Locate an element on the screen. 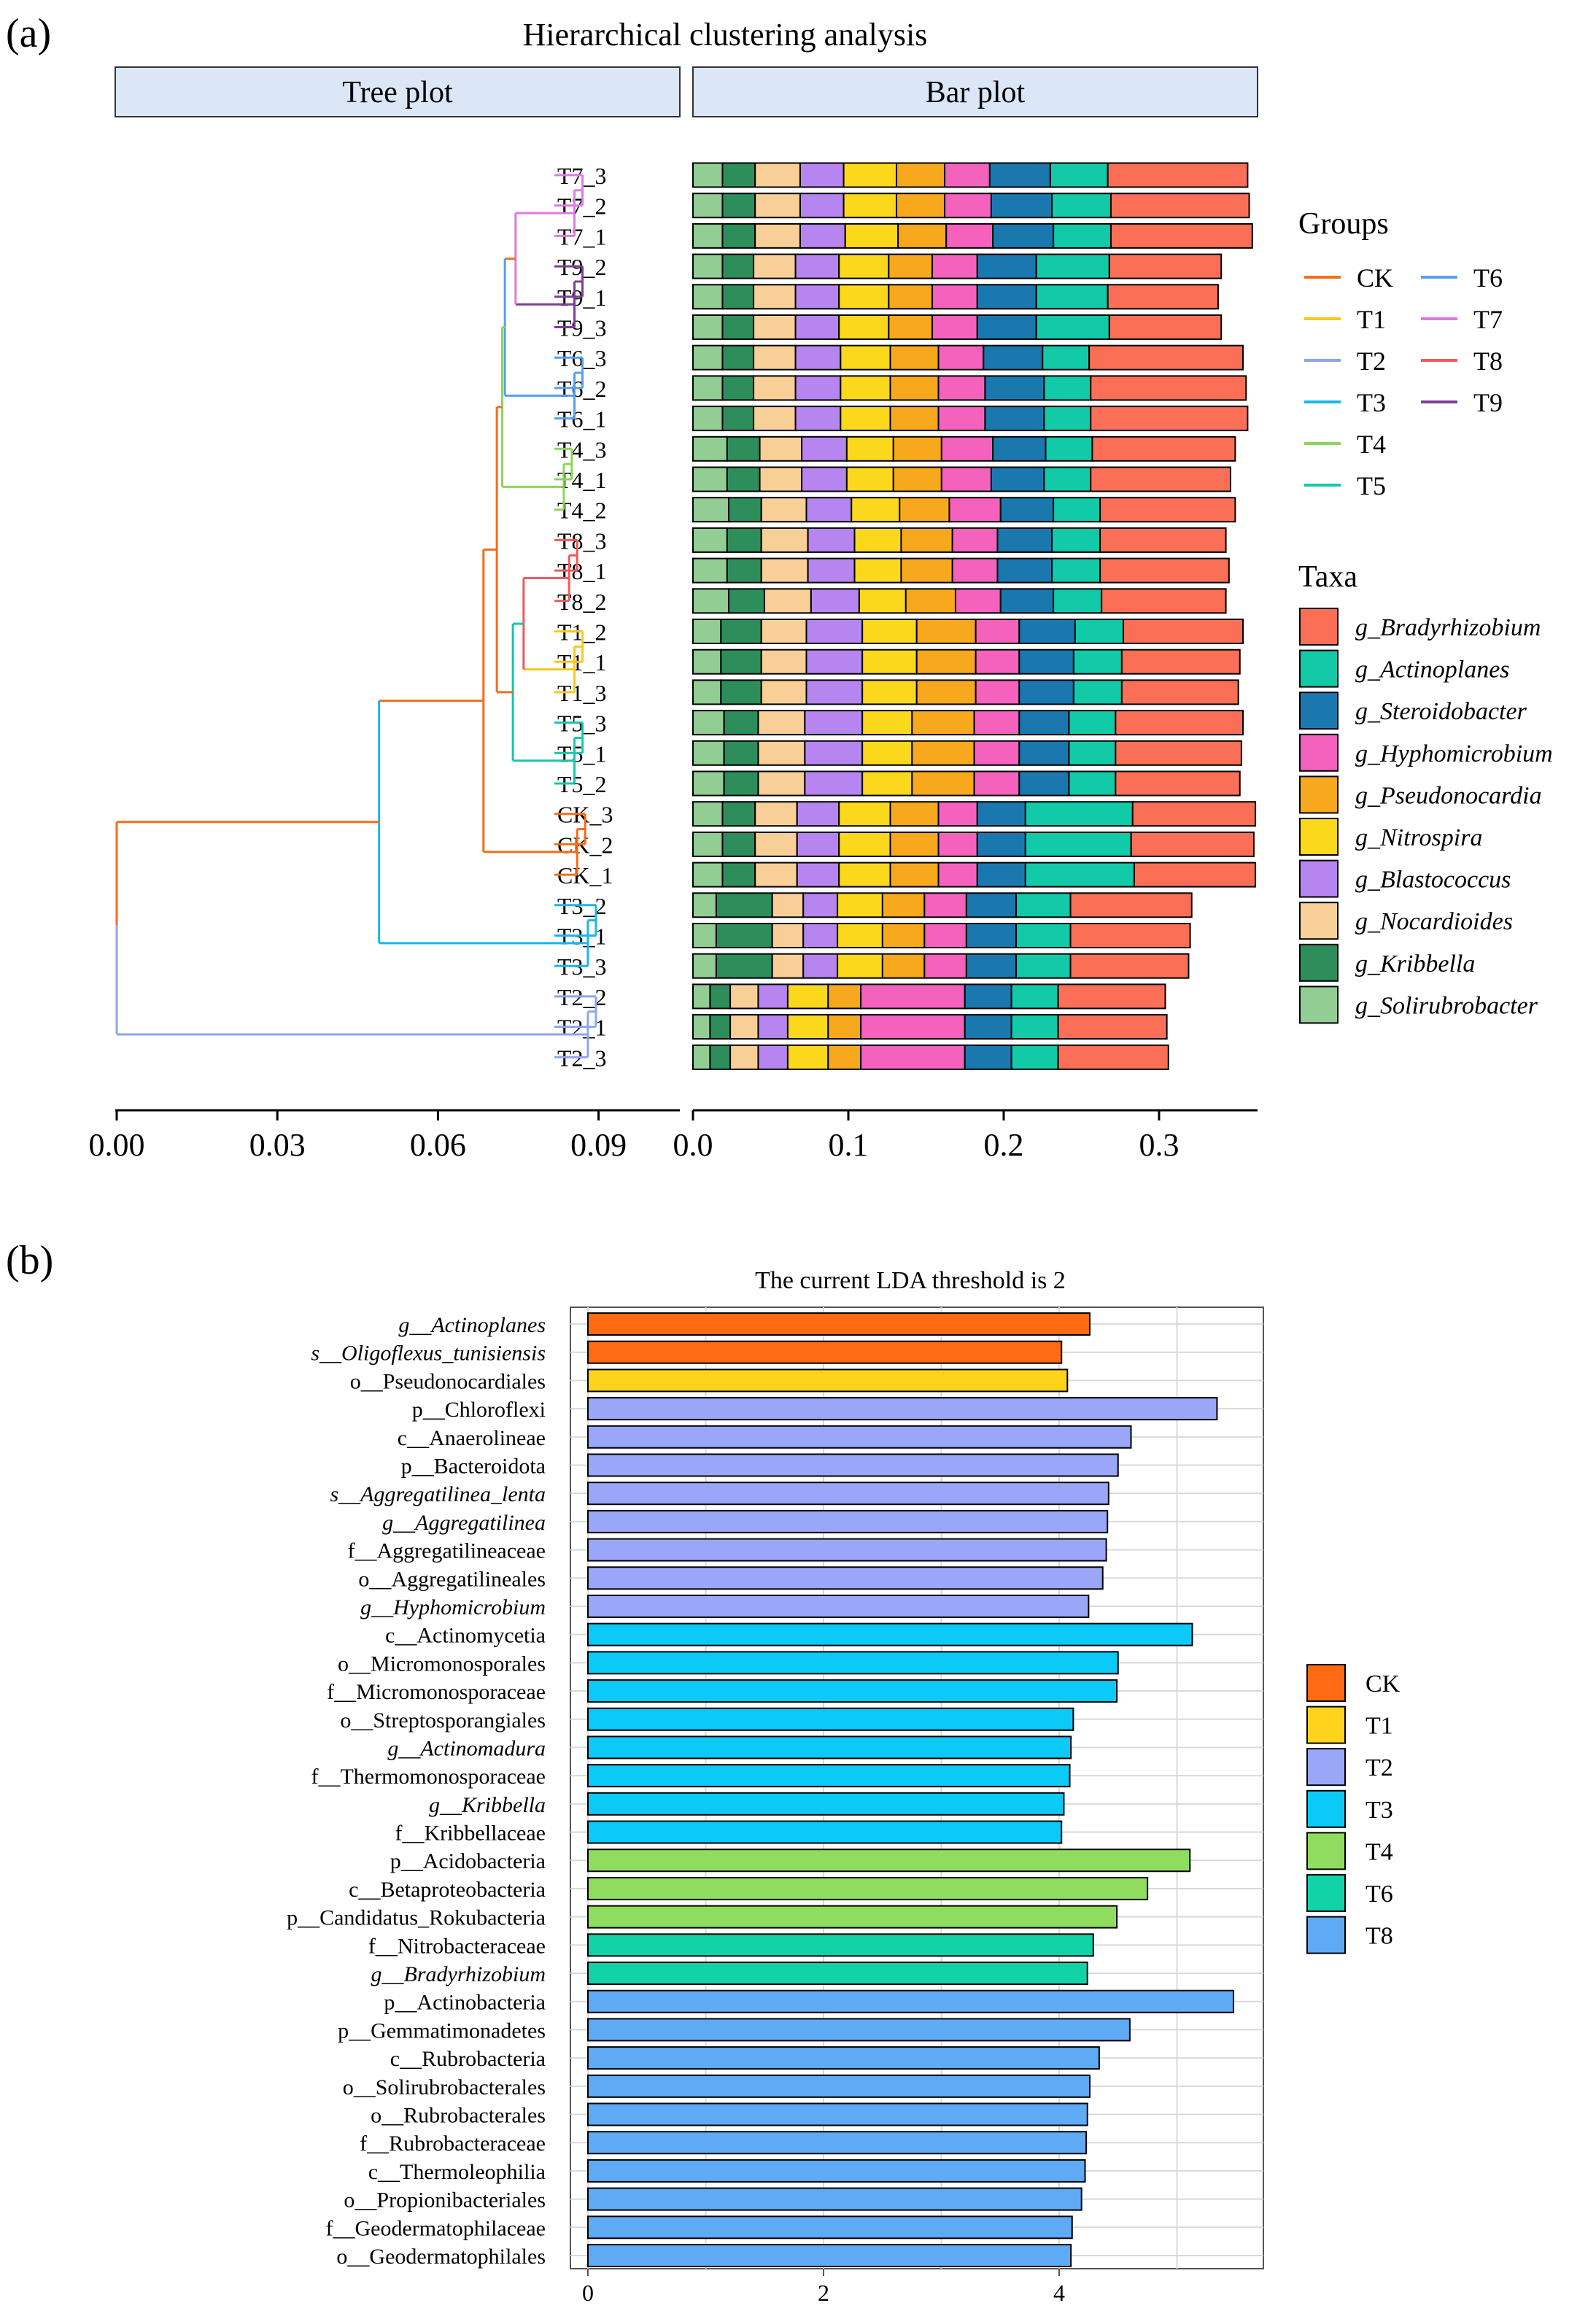 The image size is (1596, 2311). lda-label-c__Betaproteobacteria: c__Betaproteobacteria is located at coordinates (448, 1890).